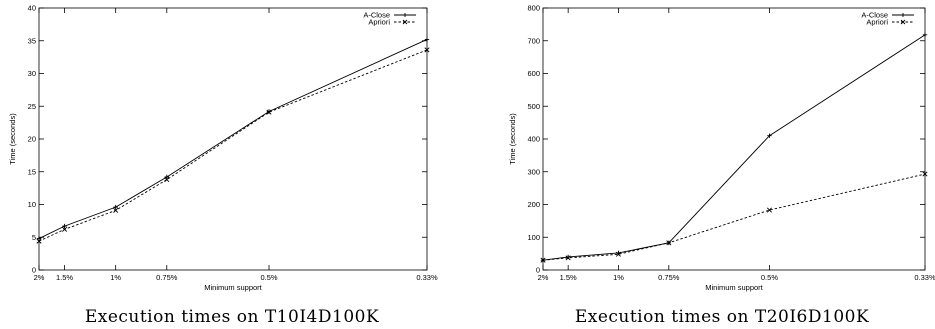 Image resolution: width=935 pixels, height=329 pixels. I want to click on y-tick-label: 15, so click(32, 171).